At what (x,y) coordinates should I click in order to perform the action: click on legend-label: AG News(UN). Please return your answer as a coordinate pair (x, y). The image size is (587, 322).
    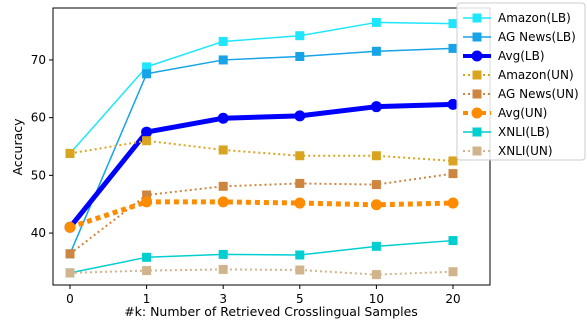
    Looking at the image, I should click on (538, 94).